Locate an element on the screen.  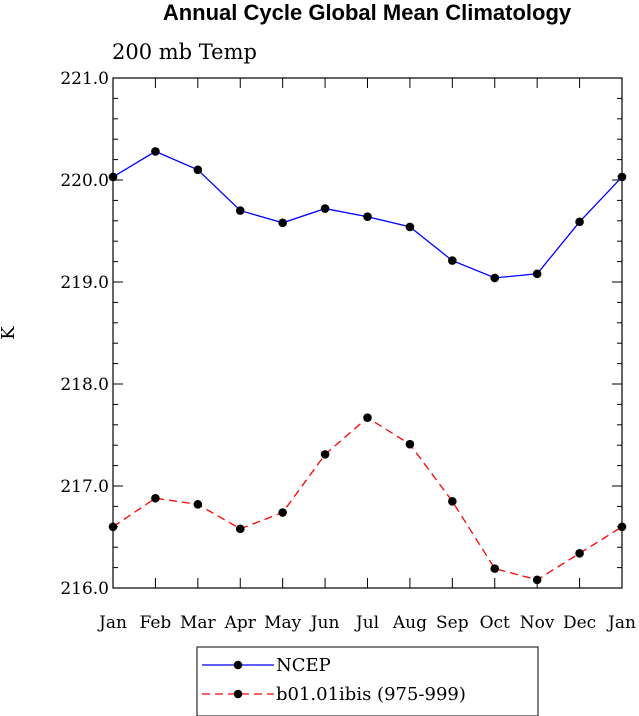
legend-label-ncep: NCEP is located at coordinates (303, 665).